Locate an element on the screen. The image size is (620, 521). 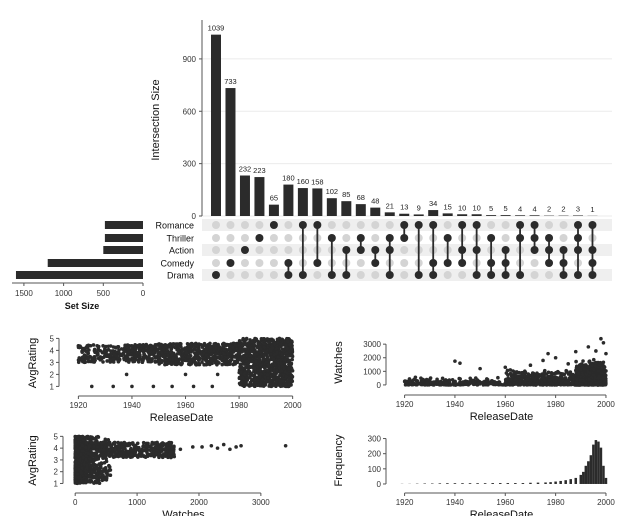
x-axis-title: ReleaseDate is located at coordinates (182, 418).